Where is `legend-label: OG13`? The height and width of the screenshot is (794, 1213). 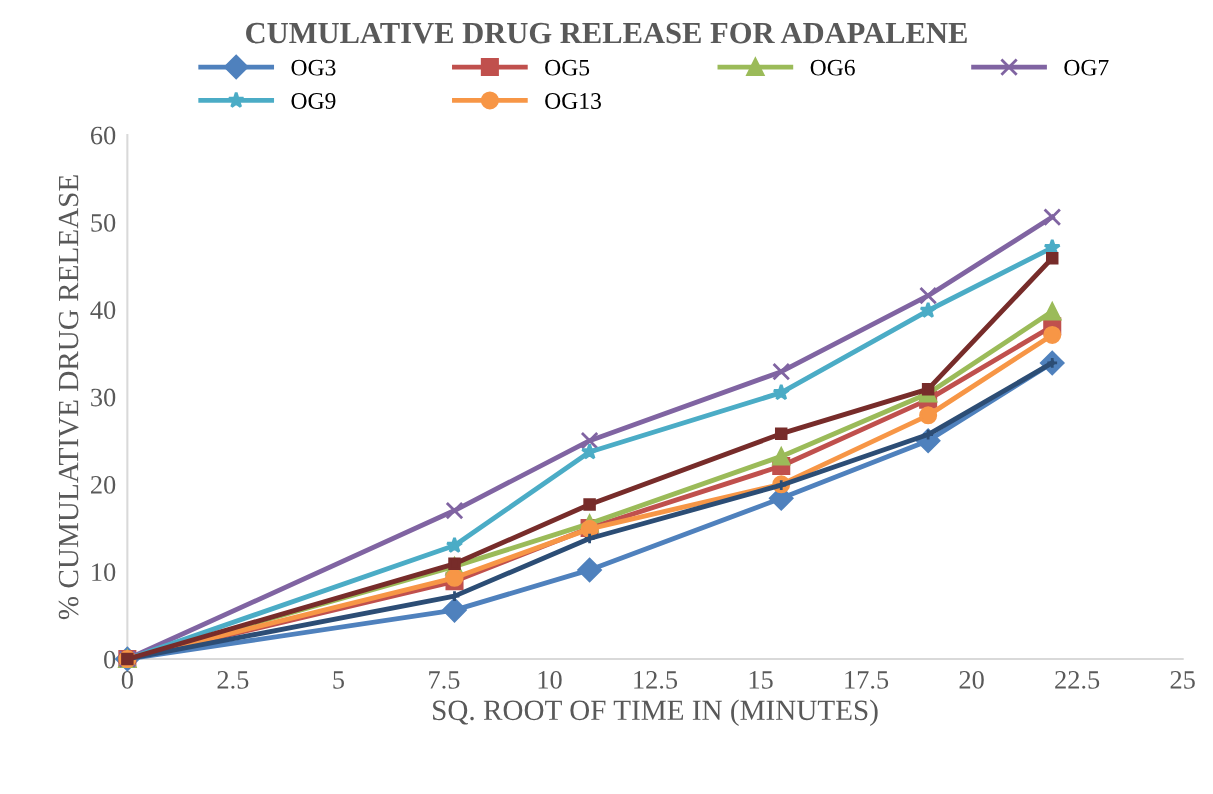
legend-label: OG13 is located at coordinates (573, 101).